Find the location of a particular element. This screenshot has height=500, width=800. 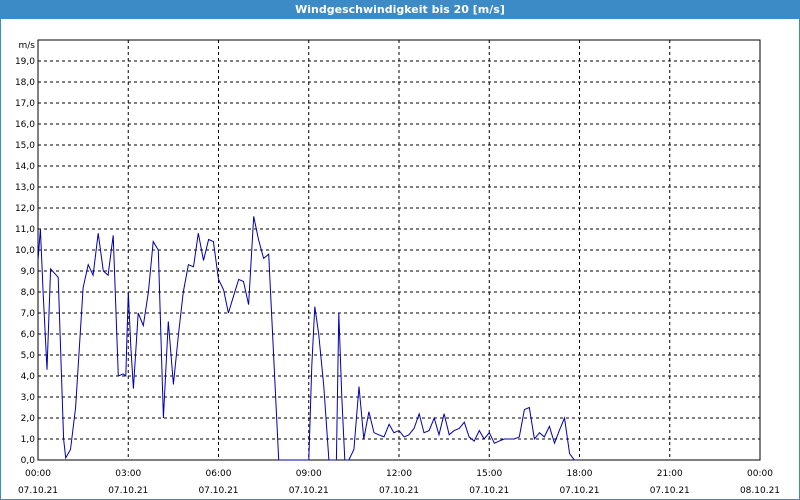

y-tick-label: 8,0 is located at coordinates (28, 293).